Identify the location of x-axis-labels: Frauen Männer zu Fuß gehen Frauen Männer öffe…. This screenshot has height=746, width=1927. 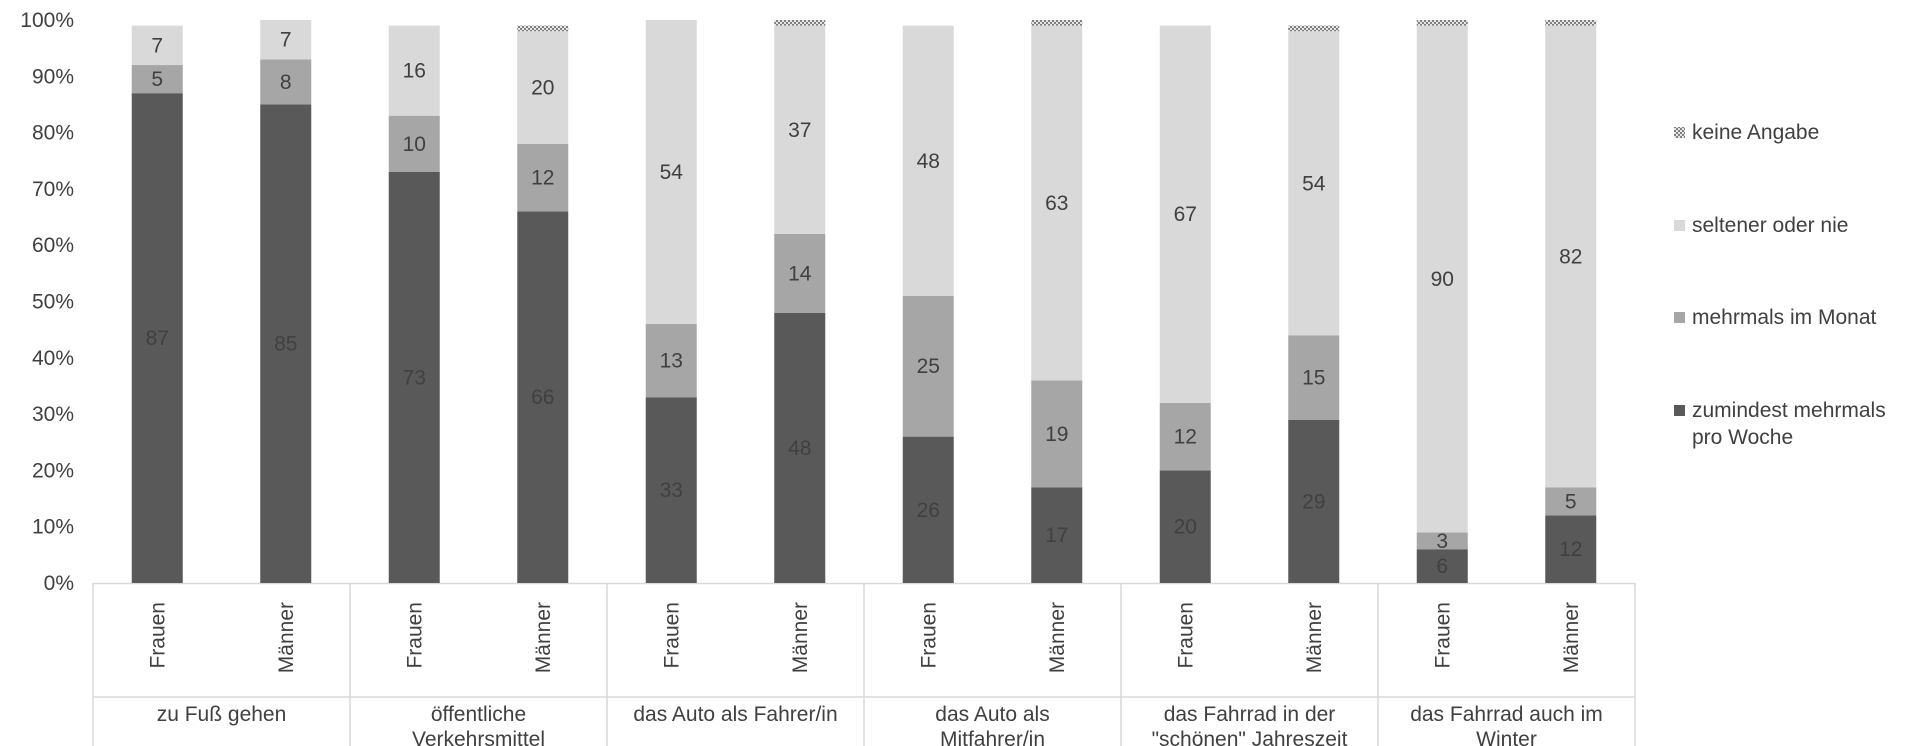
(874, 674).